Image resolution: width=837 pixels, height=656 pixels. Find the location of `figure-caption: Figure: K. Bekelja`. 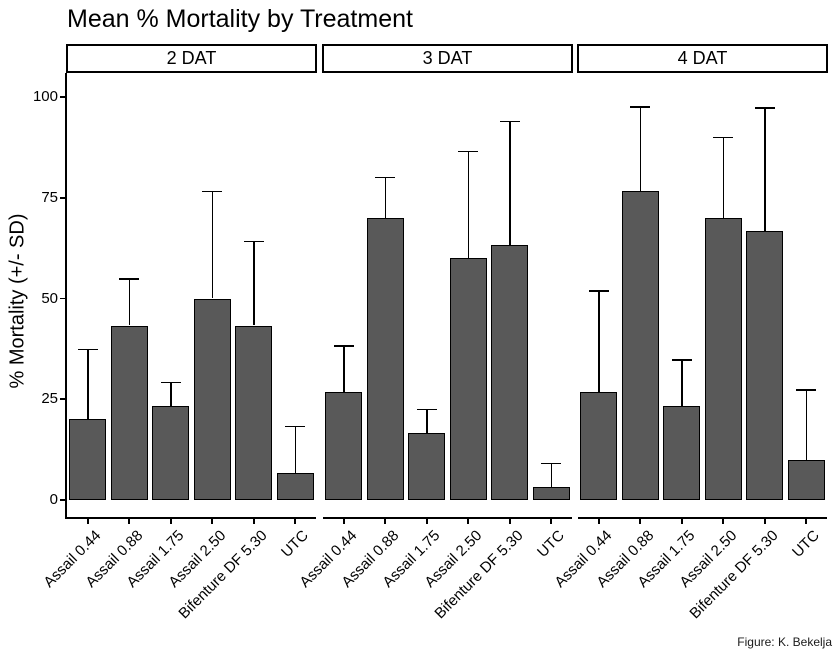

figure-caption: Figure: K. Bekelja is located at coordinates (784, 642).